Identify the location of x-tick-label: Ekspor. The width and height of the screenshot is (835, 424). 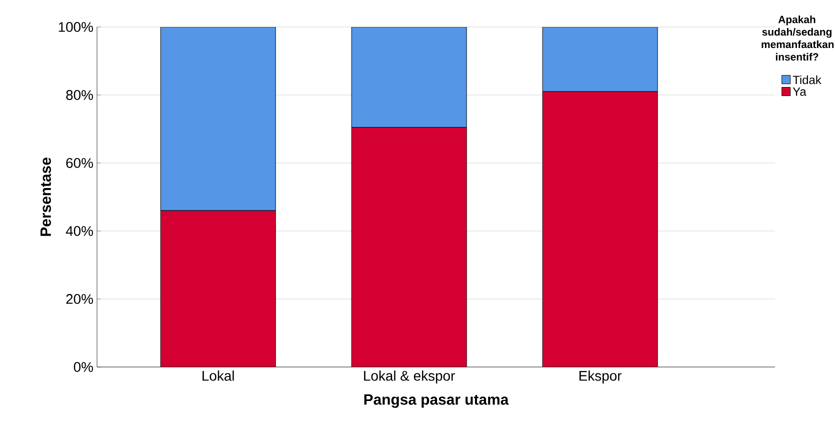
(601, 377).